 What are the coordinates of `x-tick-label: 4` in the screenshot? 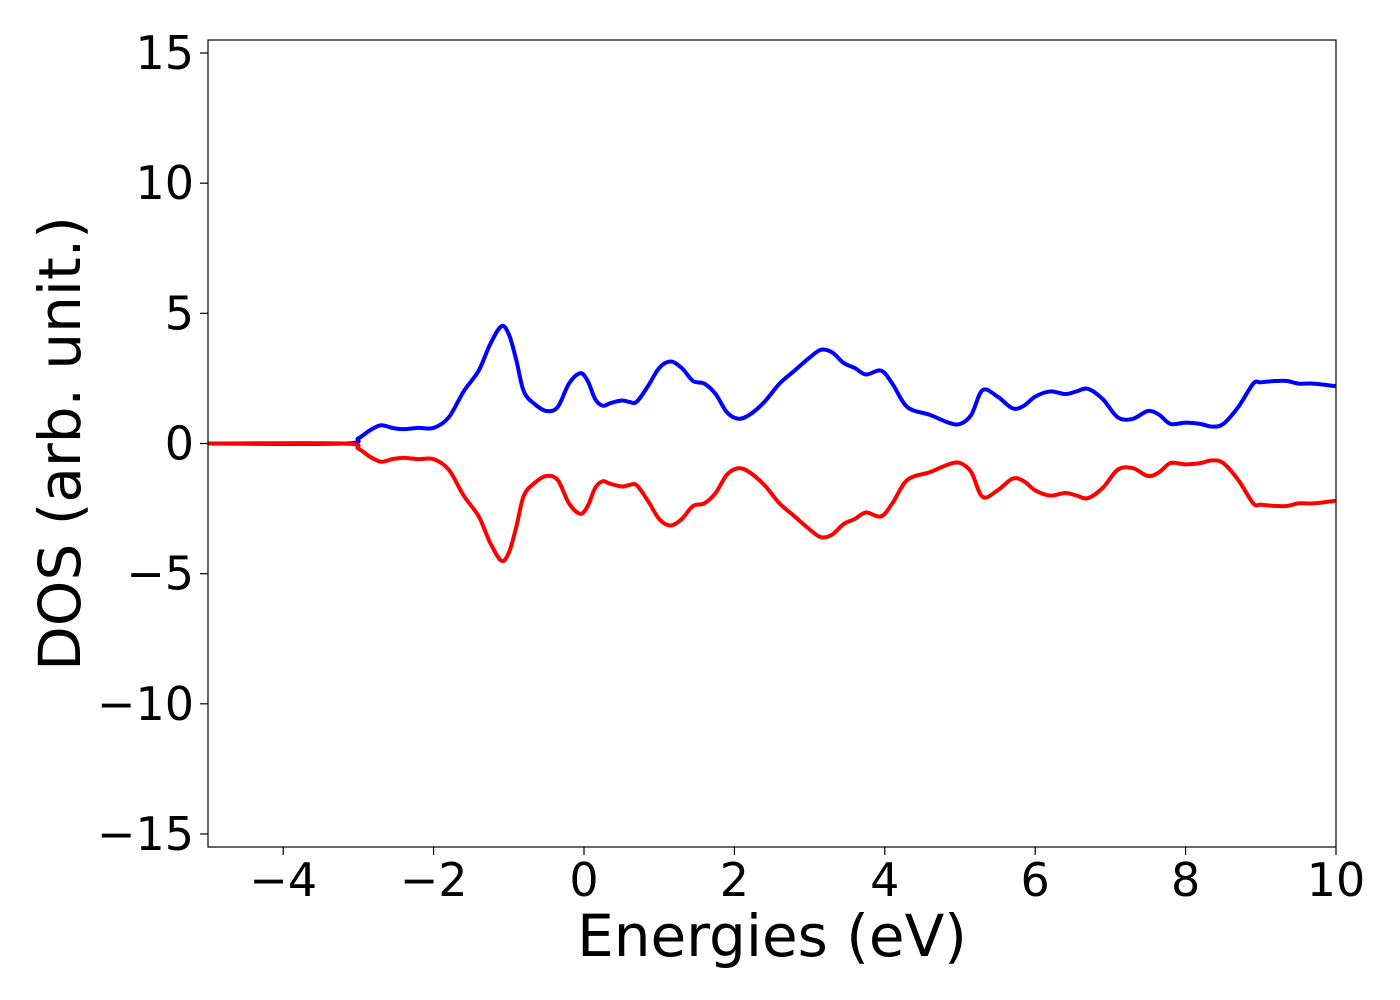 It's located at (884, 880).